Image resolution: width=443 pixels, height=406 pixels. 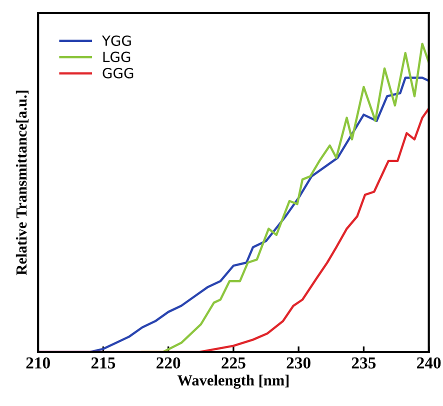 What do you see at coordinates (116, 40) in the screenshot?
I see `legend-label: YGG` at bounding box center [116, 40].